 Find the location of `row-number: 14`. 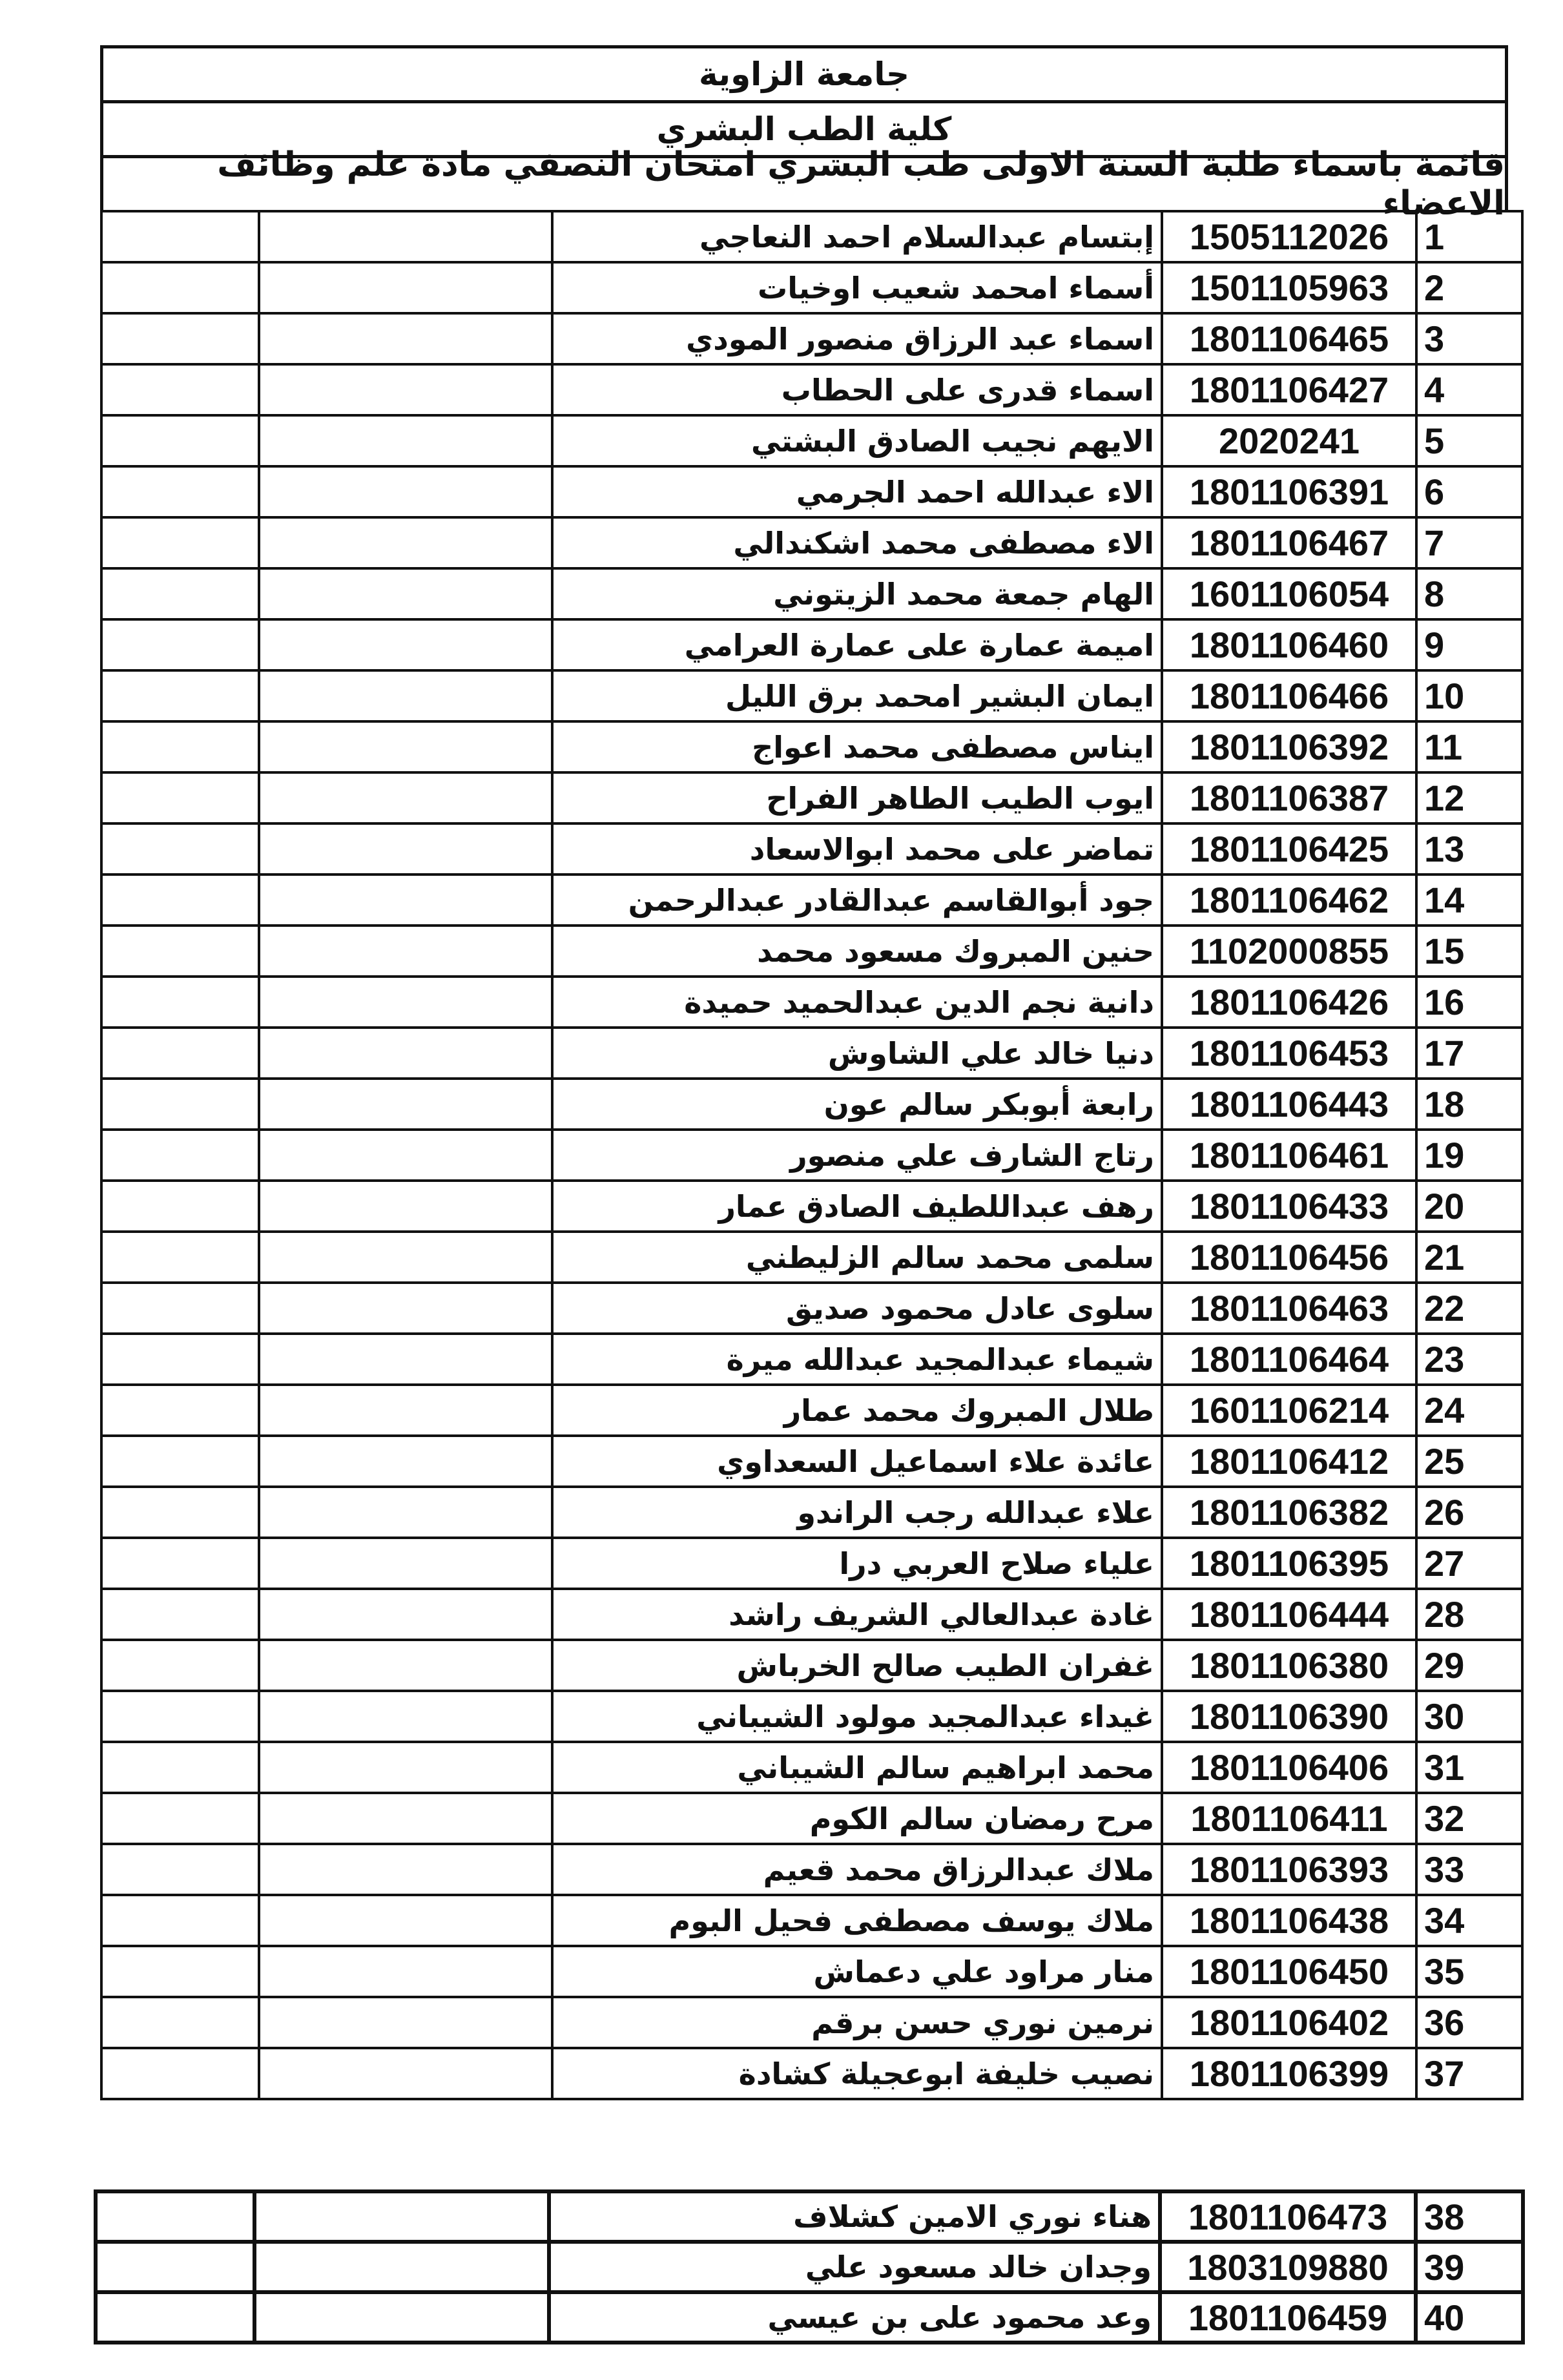

row-number: 14 is located at coordinates (1469, 900).